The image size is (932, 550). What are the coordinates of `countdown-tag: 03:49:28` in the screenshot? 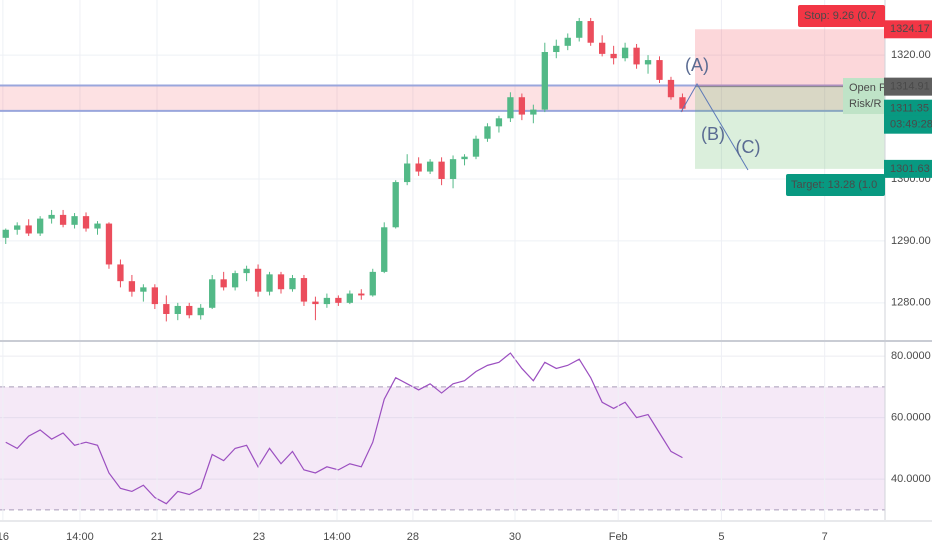 It's located at (911, 125).